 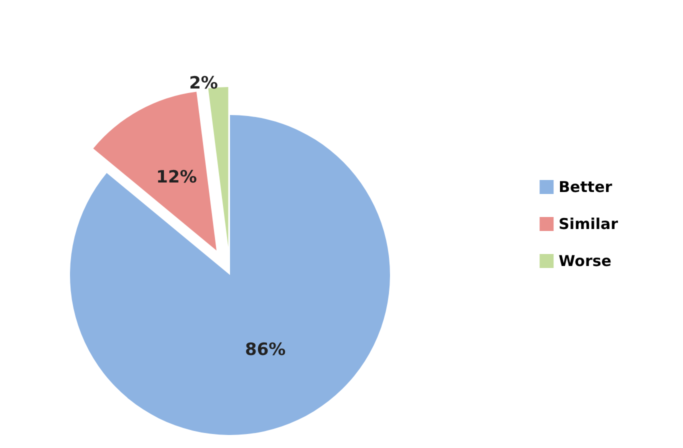 What do you see at coordinates (585, 187) in the screenshot?
I see `legend-label: Better` at bounding box center [585, 187].